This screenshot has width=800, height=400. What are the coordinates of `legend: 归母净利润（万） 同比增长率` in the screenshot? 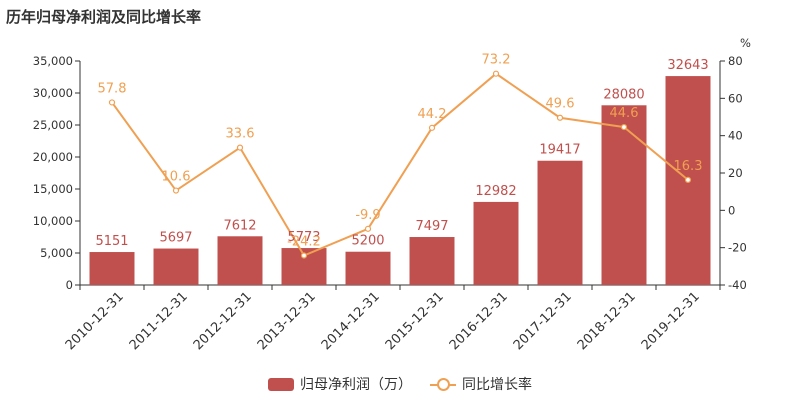 It's located at (400, 384).